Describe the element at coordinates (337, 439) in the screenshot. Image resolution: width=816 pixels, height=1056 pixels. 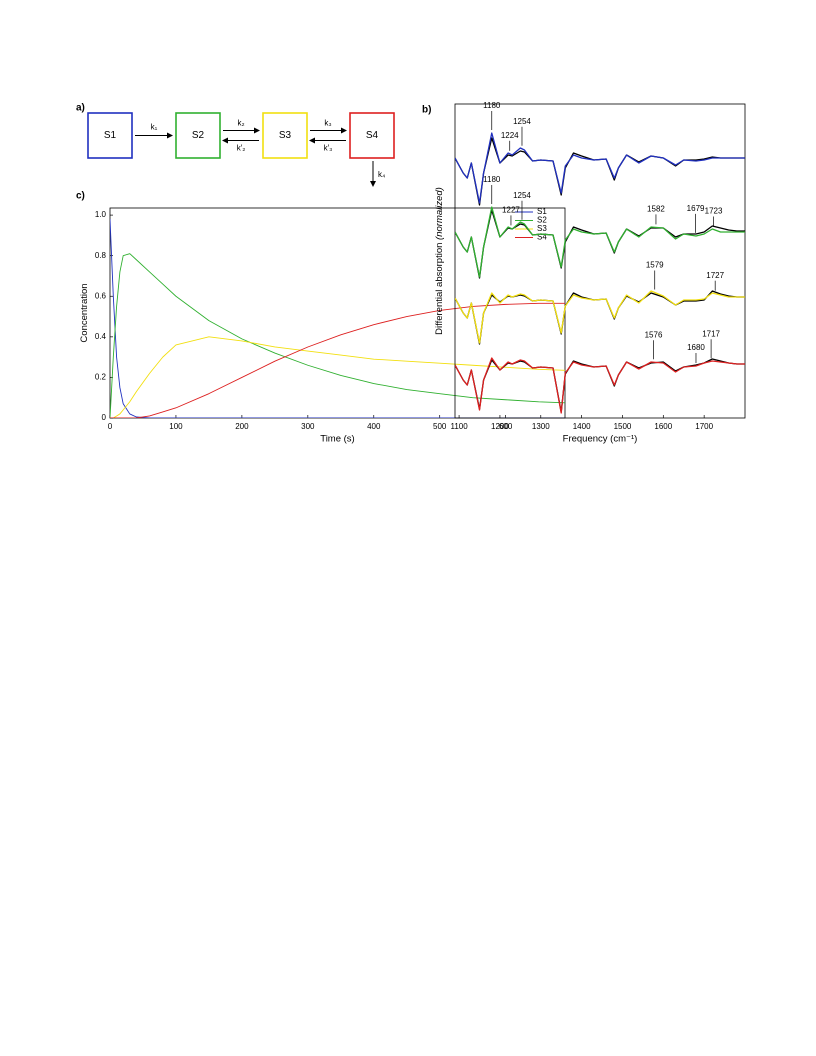
I see `x-axis-label: Time (s)` at that location.